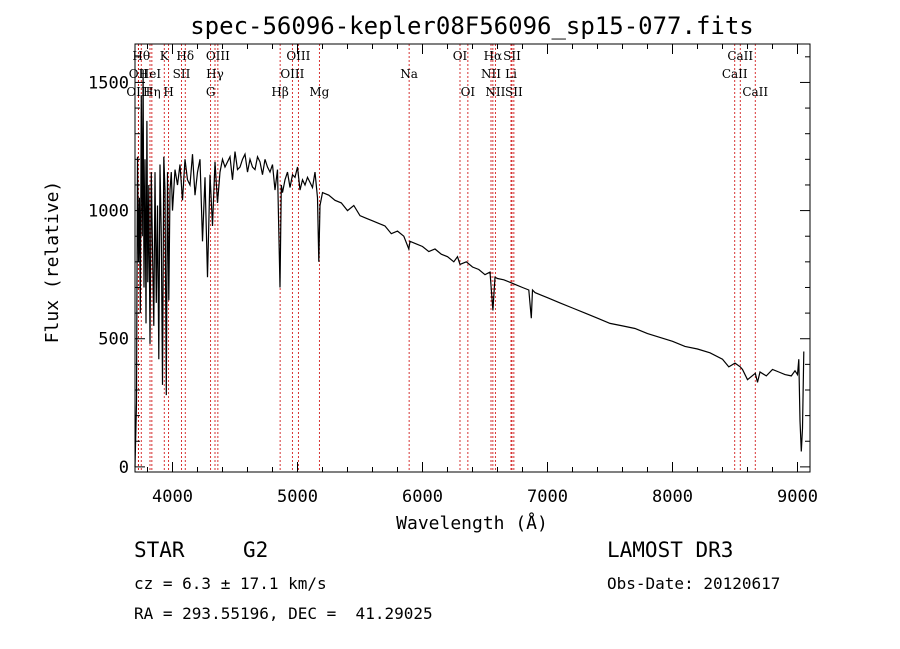 This screenshot has width=900, height=649. I want to click on spectral-subclass: G2, so click(256, 550).